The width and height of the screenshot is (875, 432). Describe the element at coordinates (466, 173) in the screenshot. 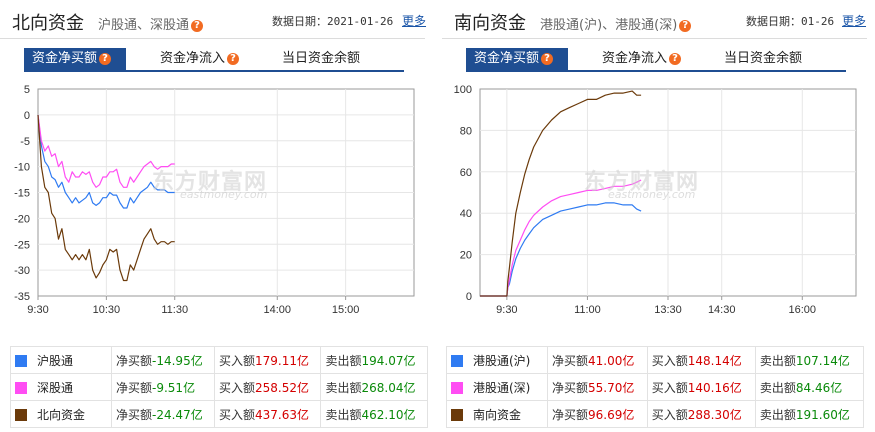

I see `y-tick-label: 60` at that location.